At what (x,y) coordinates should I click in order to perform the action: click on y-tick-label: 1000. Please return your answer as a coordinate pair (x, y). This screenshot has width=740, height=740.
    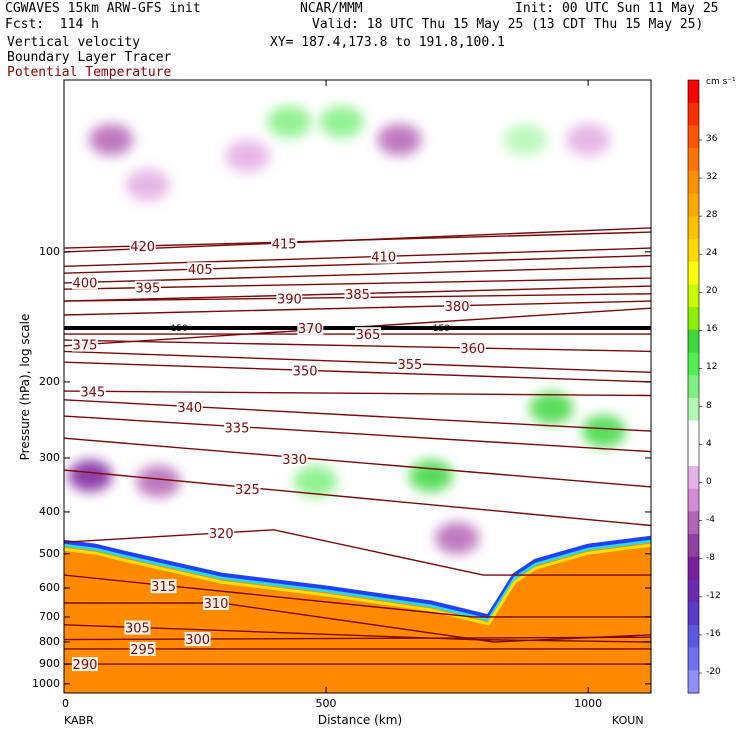
    Looking at the image, I should click on (46, 683).